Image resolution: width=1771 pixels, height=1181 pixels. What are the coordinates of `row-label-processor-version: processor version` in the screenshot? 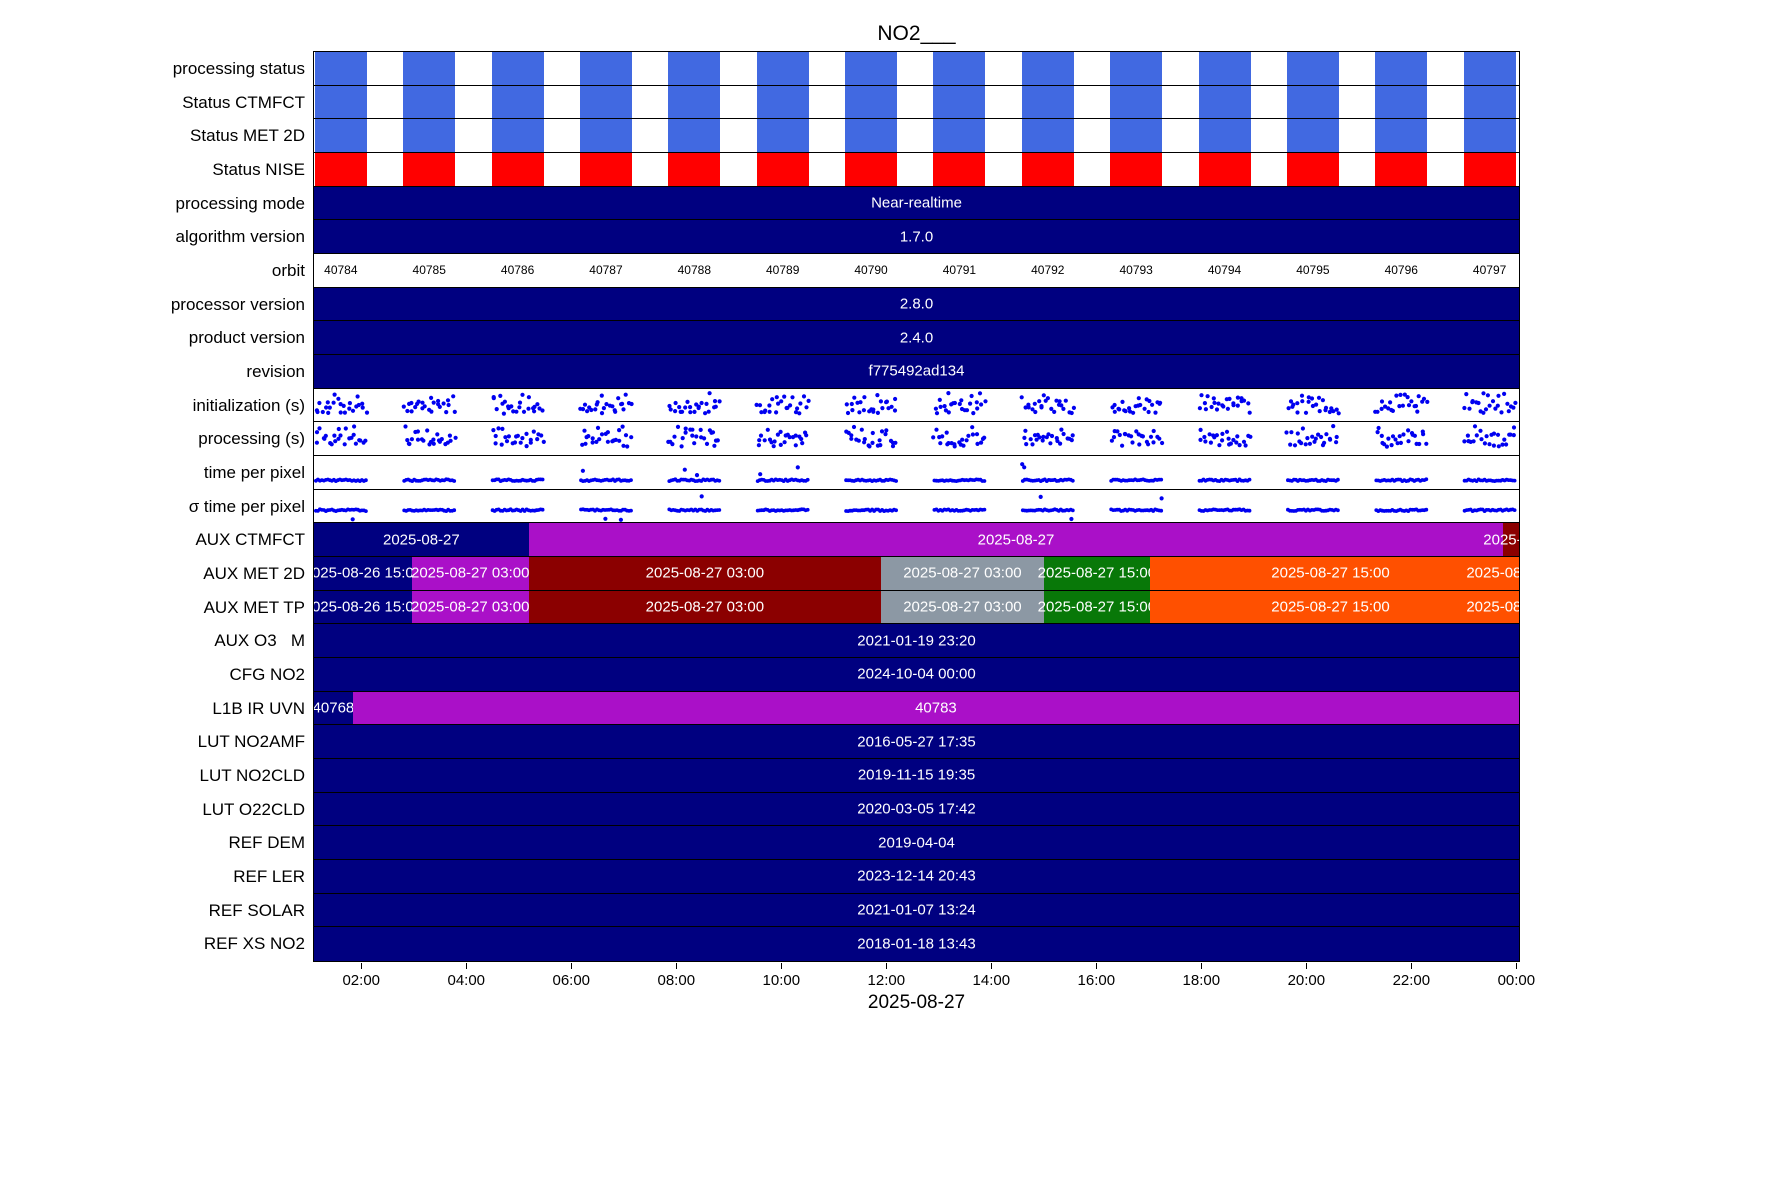 It's located at (237, 304).